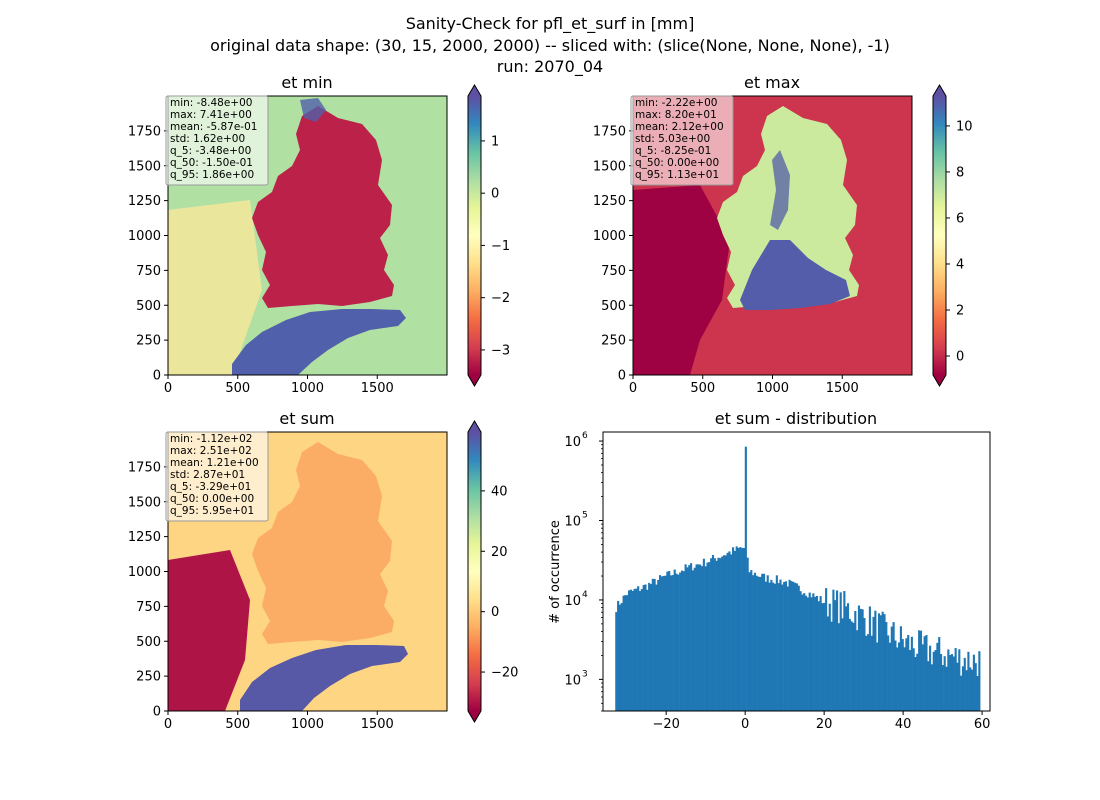 This screenshot has height=800, width=1100. What do you see at coordinates (144, 467) in the screenshot?
I see `y-tick-label: 1750` at bounding box center [144, 467].